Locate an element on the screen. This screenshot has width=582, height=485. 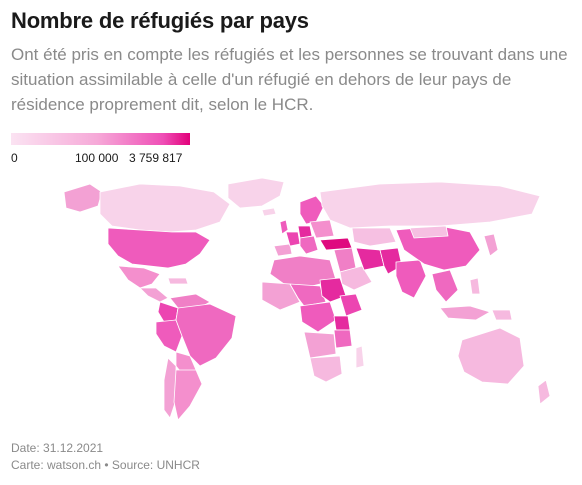
region-ethiopia is located at coordinates (351, 305).